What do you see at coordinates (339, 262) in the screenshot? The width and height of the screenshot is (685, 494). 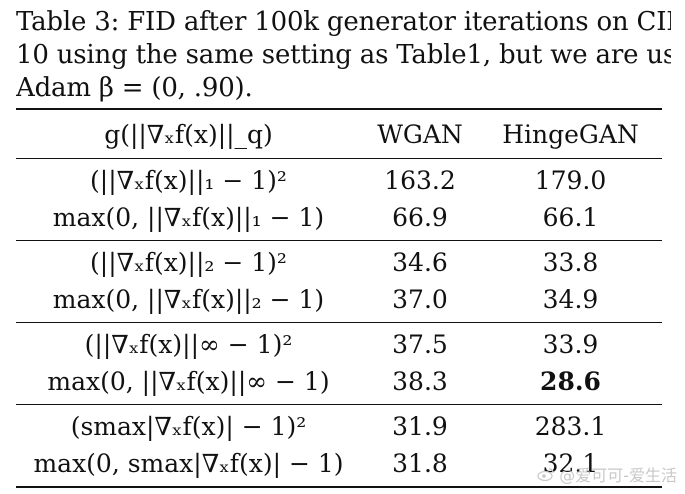 I see `table-row: (||∇ₓf(x)||₂ − 1)² 34.6 33.8` at bounding box center [339, 262].